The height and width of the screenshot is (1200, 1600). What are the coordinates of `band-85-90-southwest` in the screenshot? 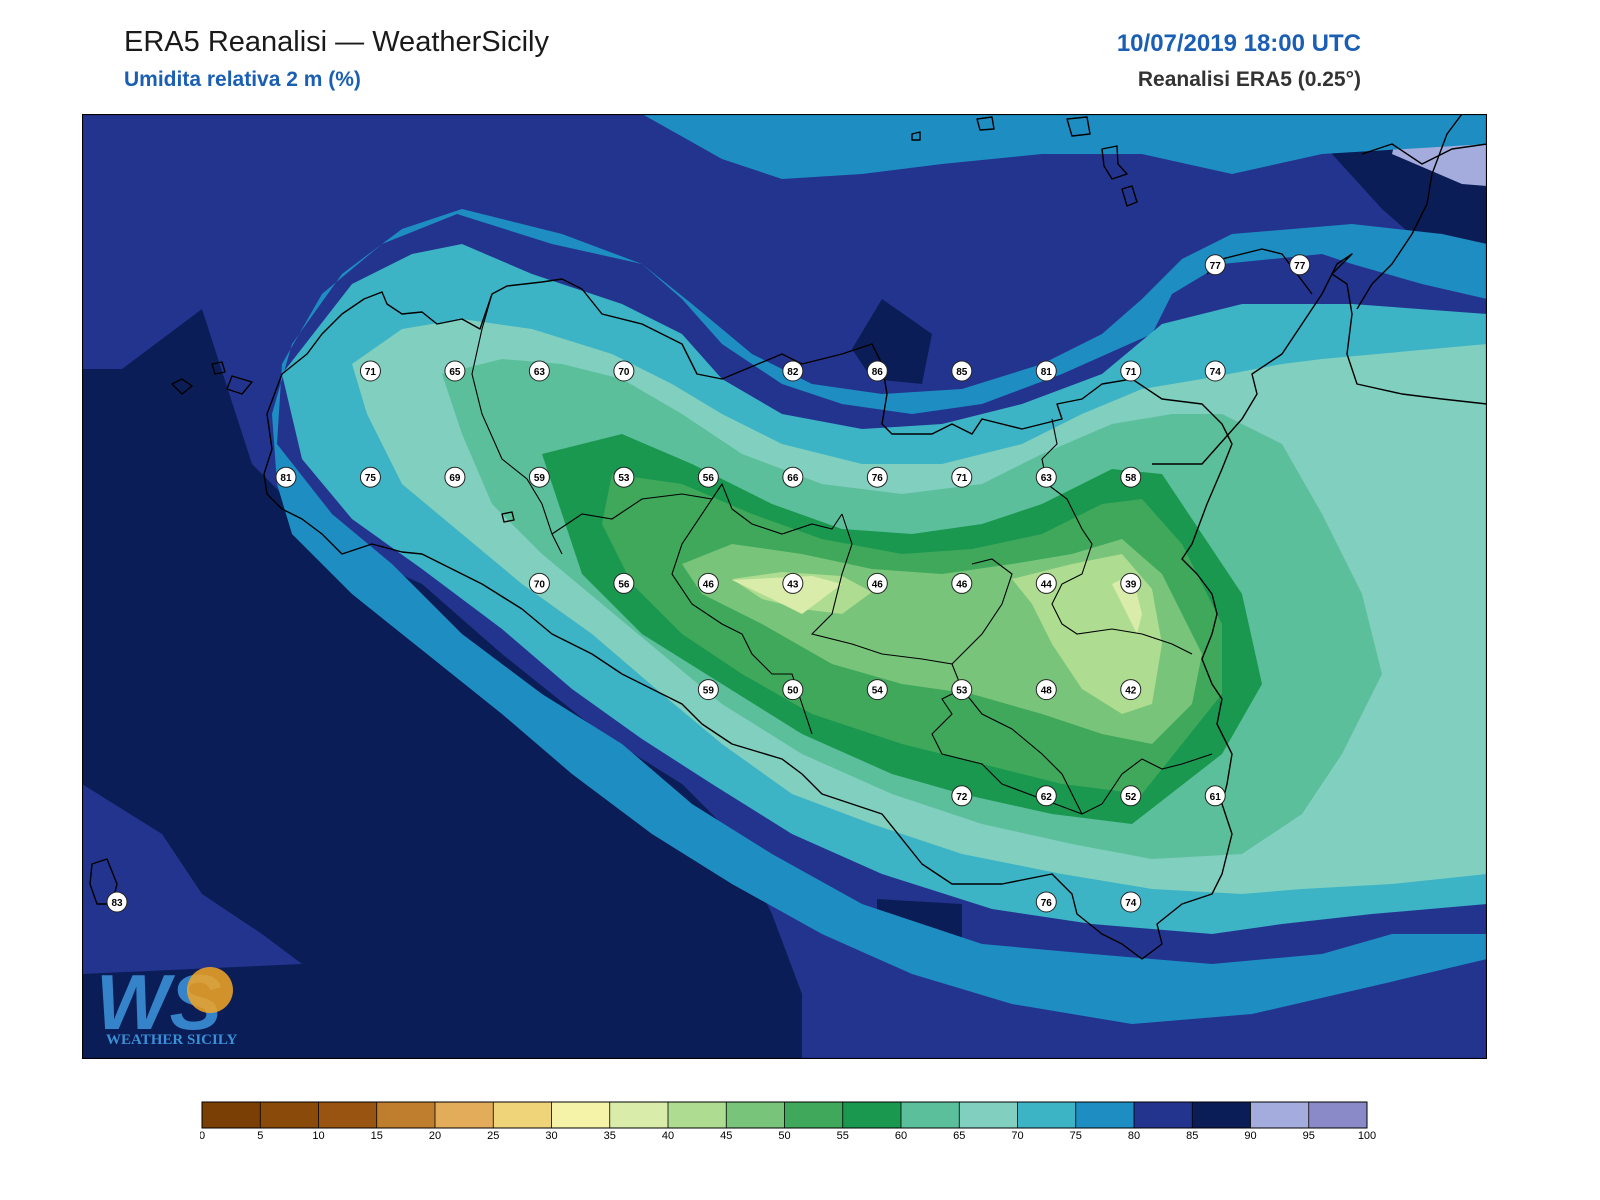 It's located at (192, 879).